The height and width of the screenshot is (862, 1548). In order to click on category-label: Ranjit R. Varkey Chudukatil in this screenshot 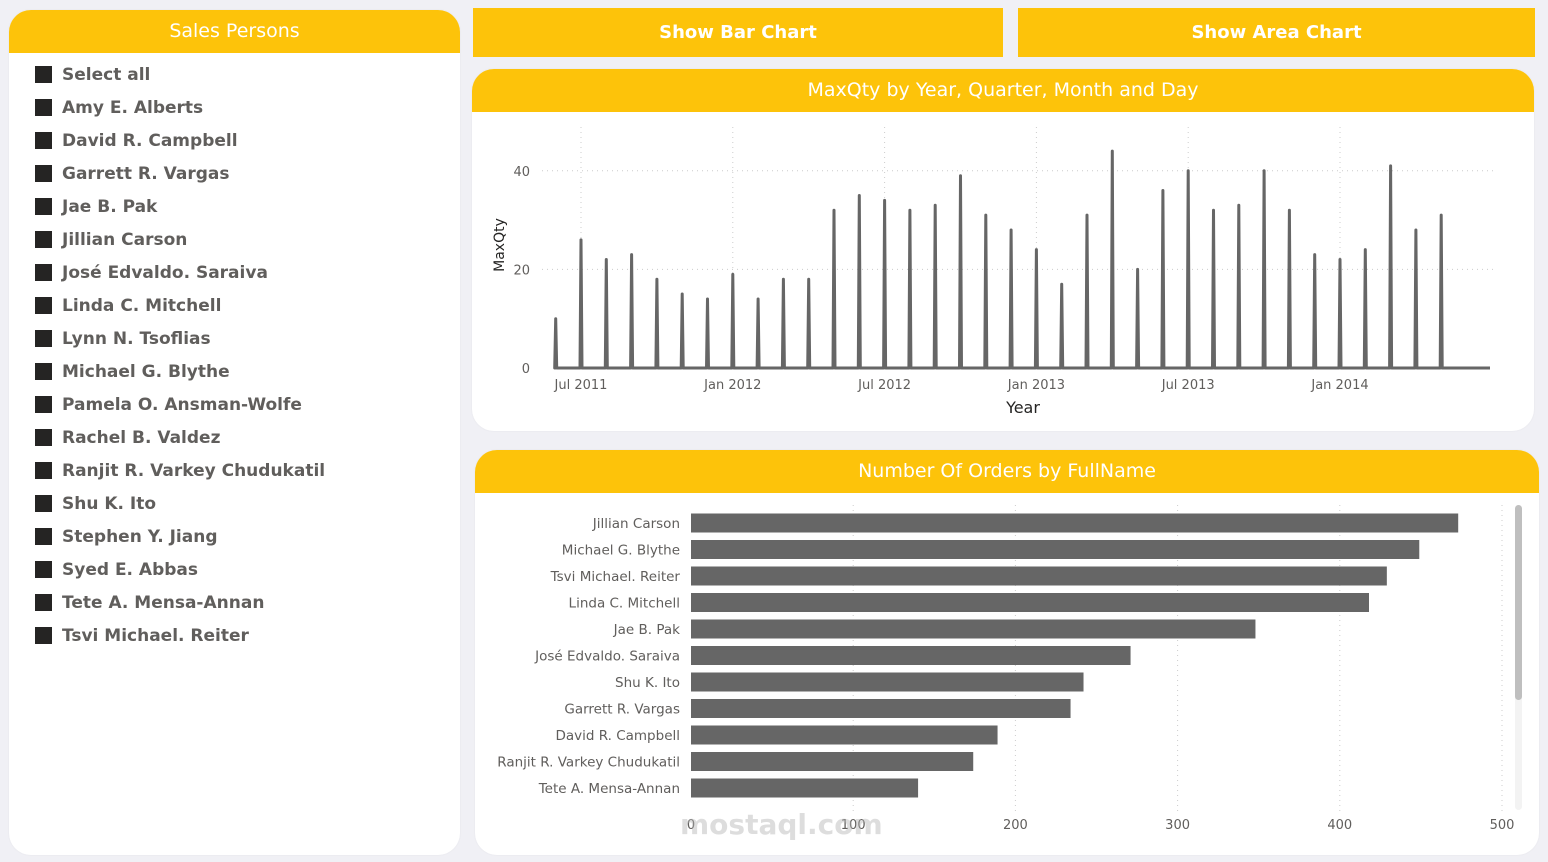, I will do `click(588, 763)`.